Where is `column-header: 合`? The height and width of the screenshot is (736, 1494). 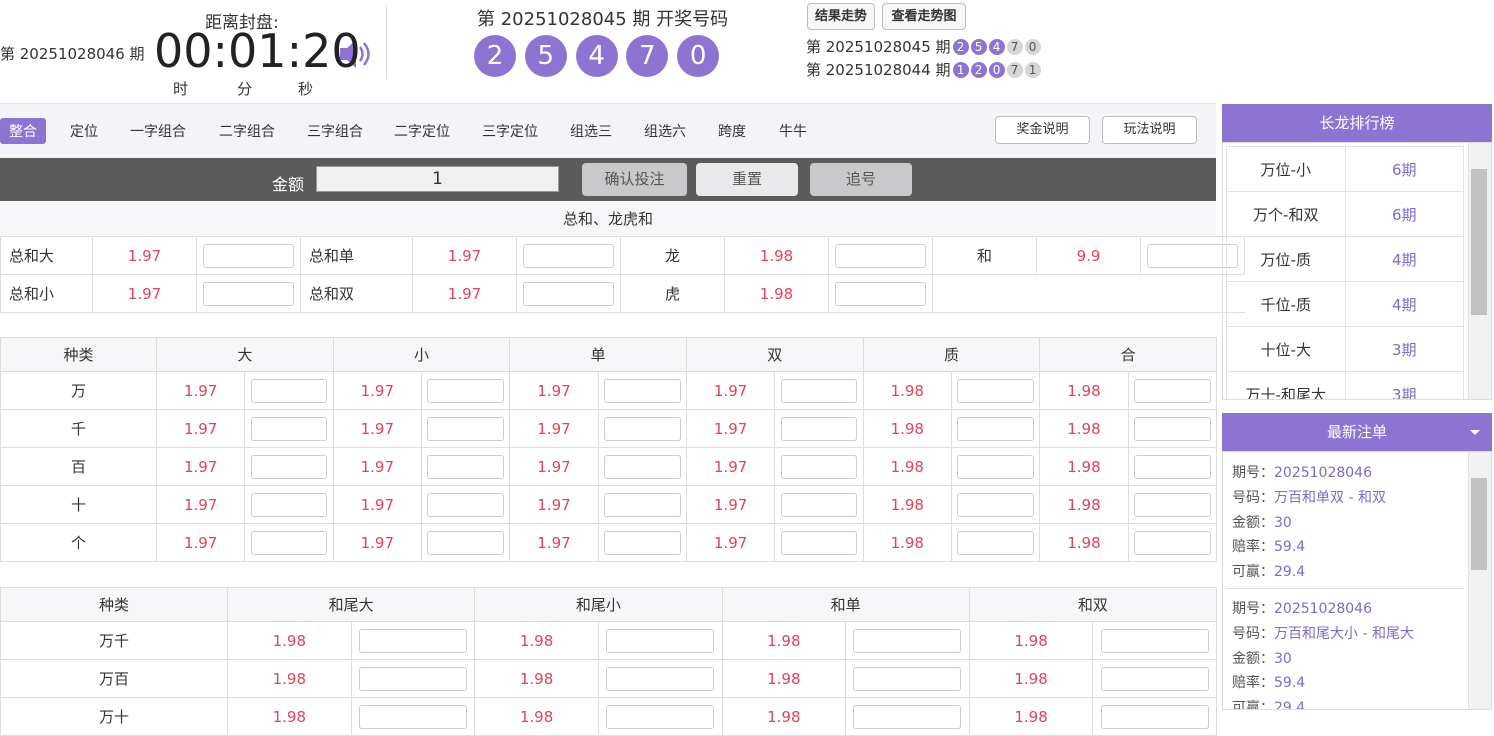
column-header: 合 is located at coordinates (1128, 354).